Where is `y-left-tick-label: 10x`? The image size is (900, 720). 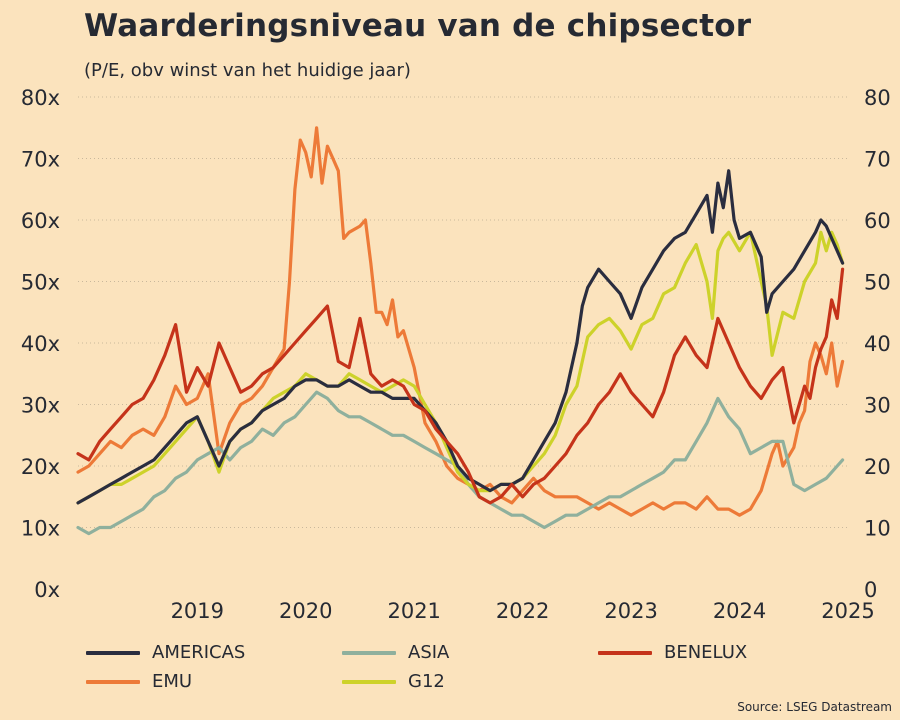
y-left-tick-label: 10x is located at coordinates (40, 529).